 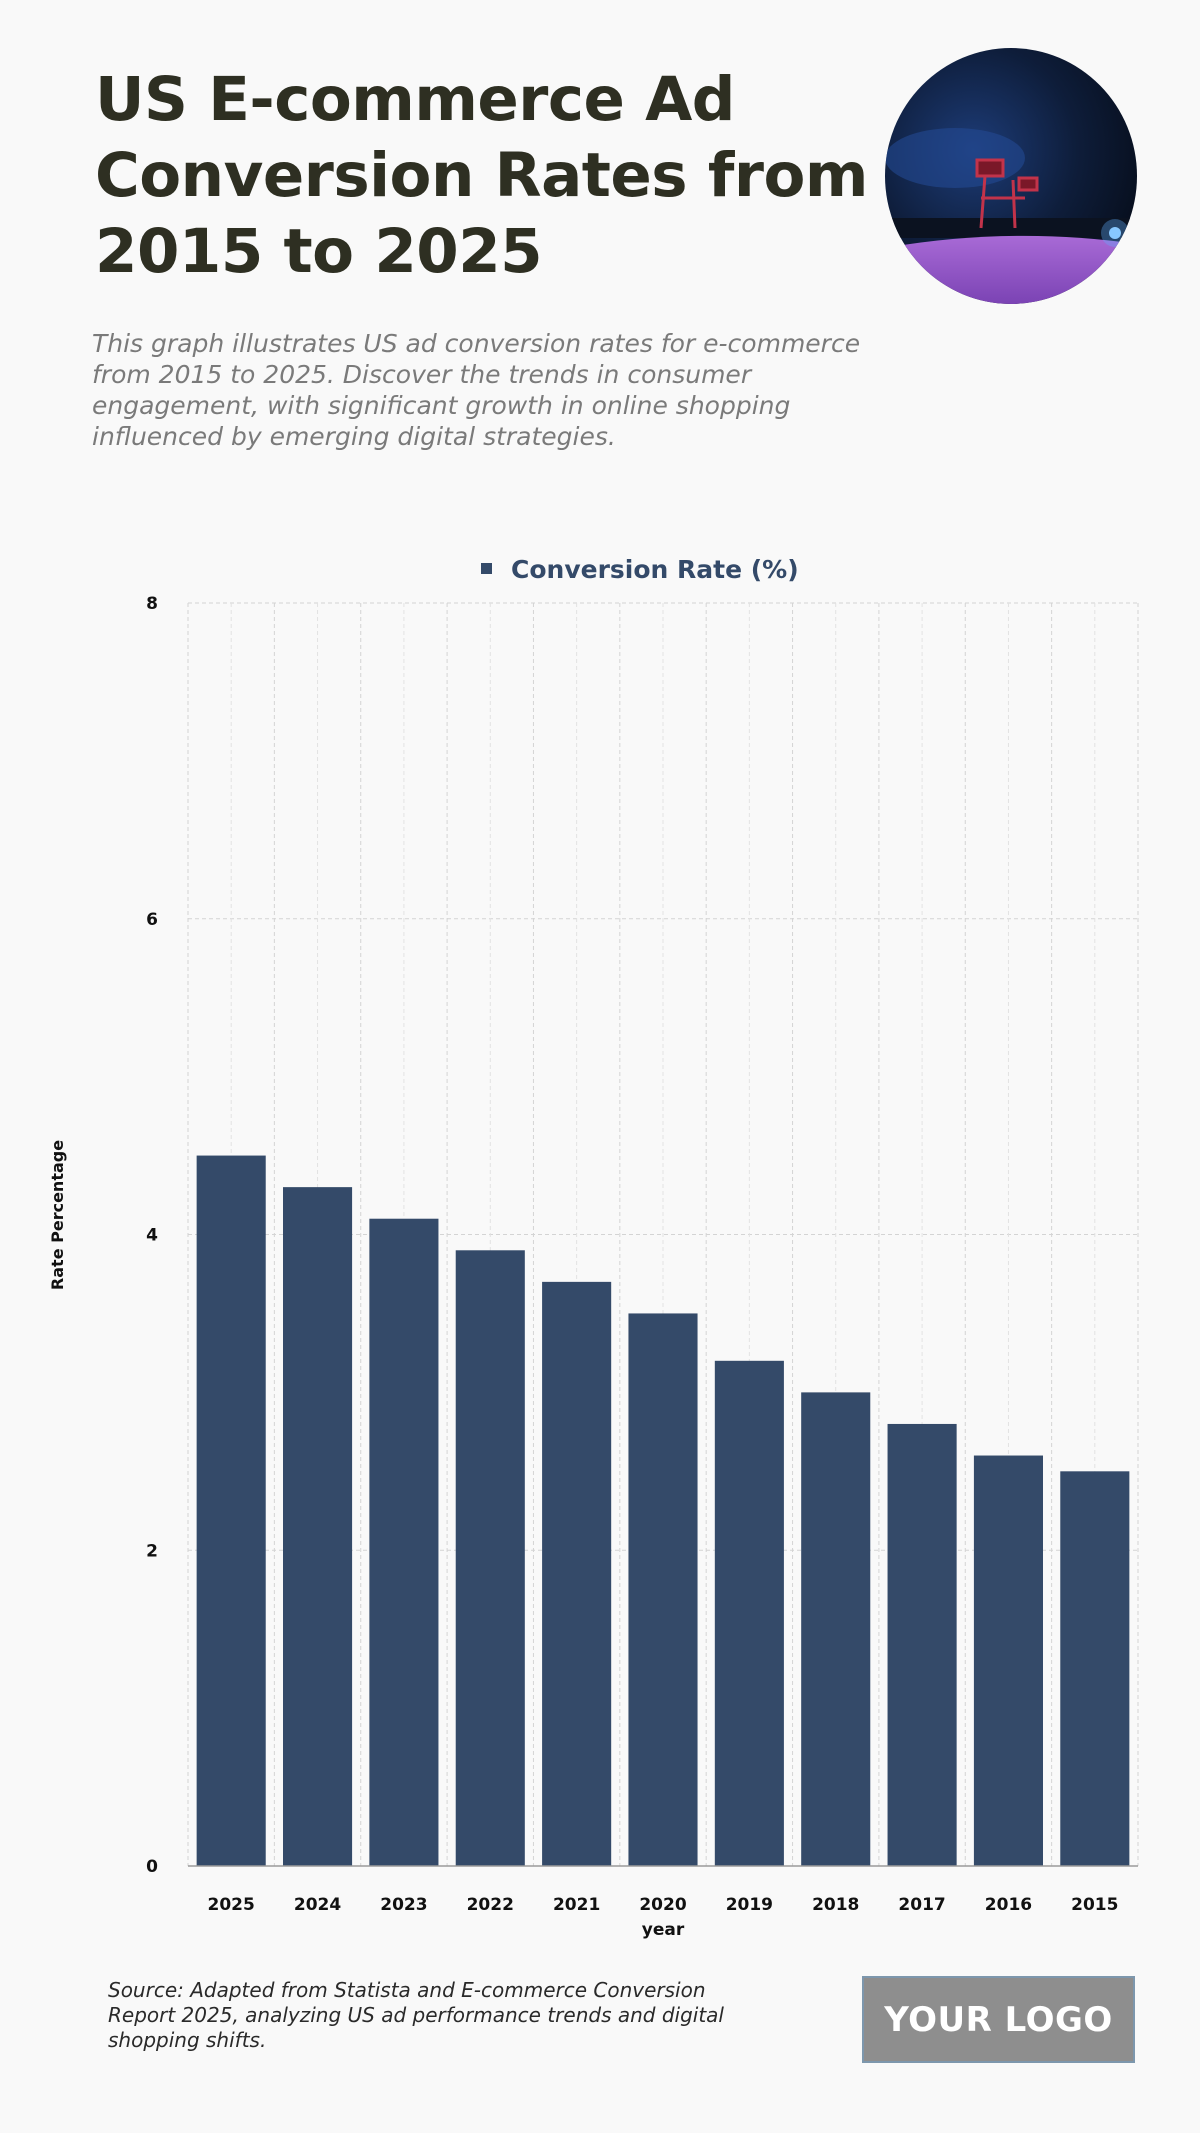 What do you see at coordinates (1094, 1905) in the screenshot?
I see `x-tick-label: 2015` at bounding box center [1094, 1905].